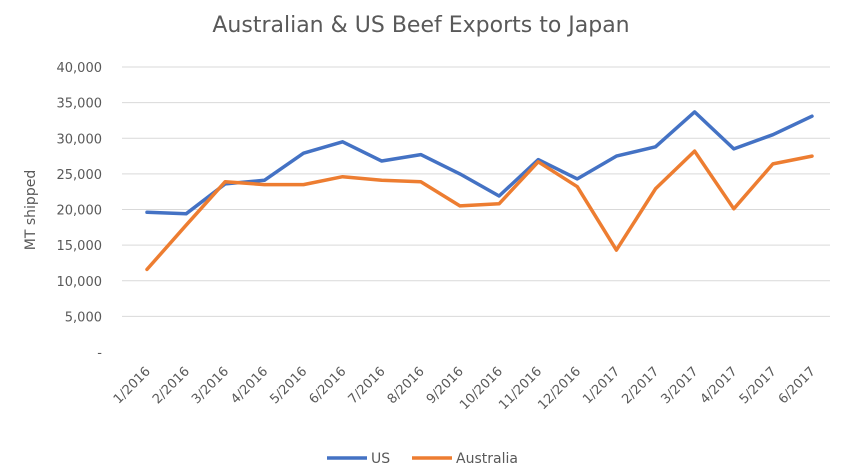 This screenshot has height=474, width=850. What do you see at coordinates (559, 388) in the screenshot?
I see `x-tick-label: 12/2016` at bounding box center [559, 388].